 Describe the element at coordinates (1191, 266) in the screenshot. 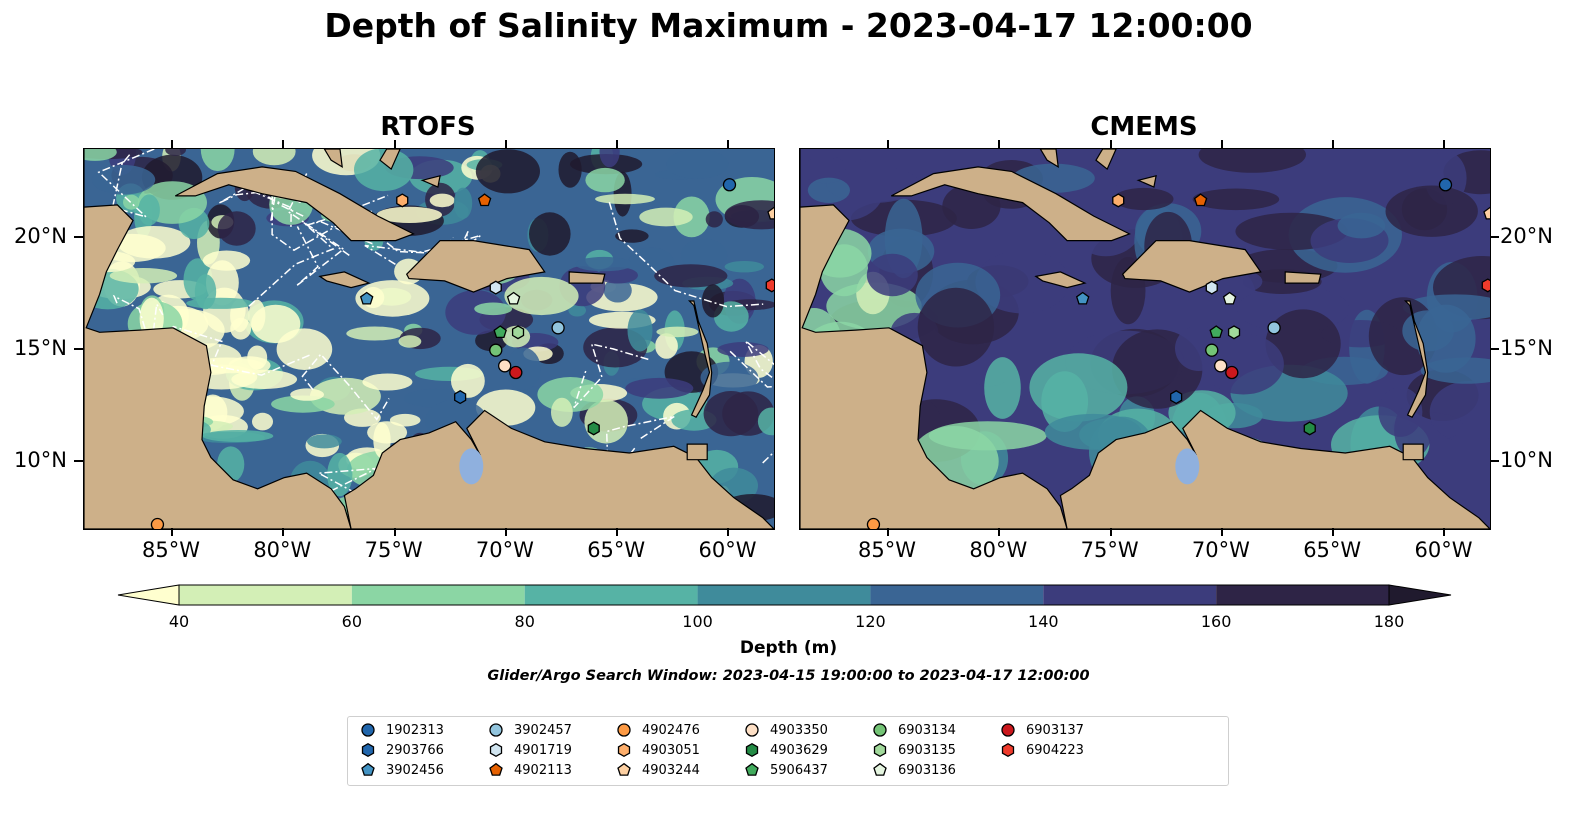

I see `land-hispaniola` at that location.